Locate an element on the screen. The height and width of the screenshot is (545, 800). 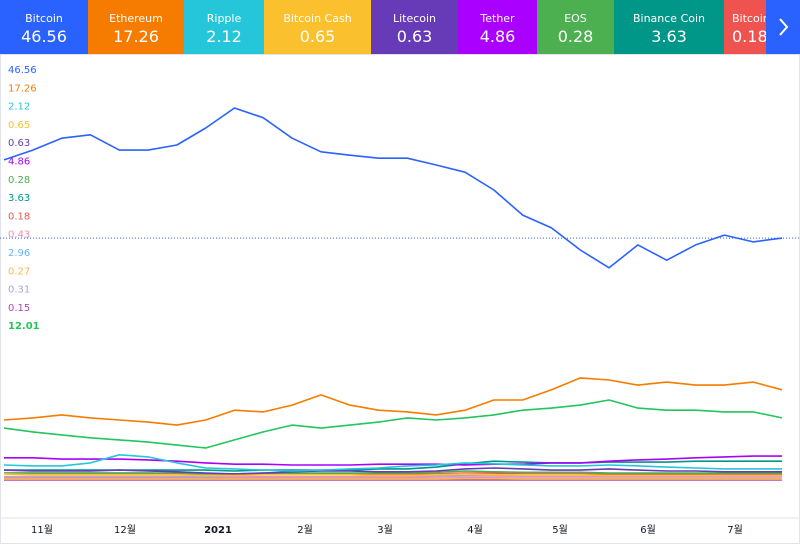
tab-value: 46.56 is located at coordinates (44, 36).